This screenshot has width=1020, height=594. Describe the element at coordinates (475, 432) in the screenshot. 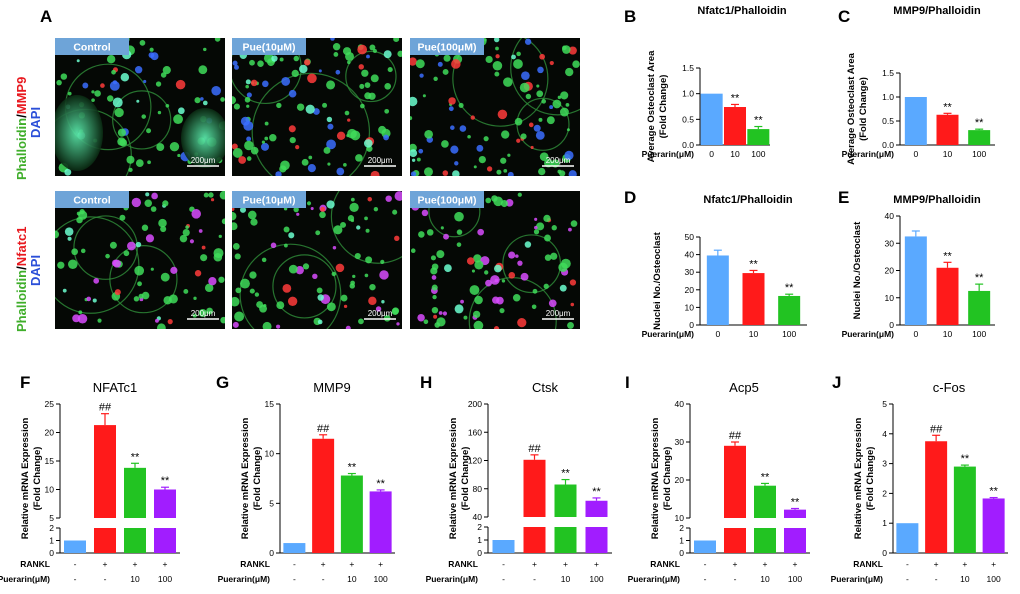

I see `y-tick-label: 160` at that location.